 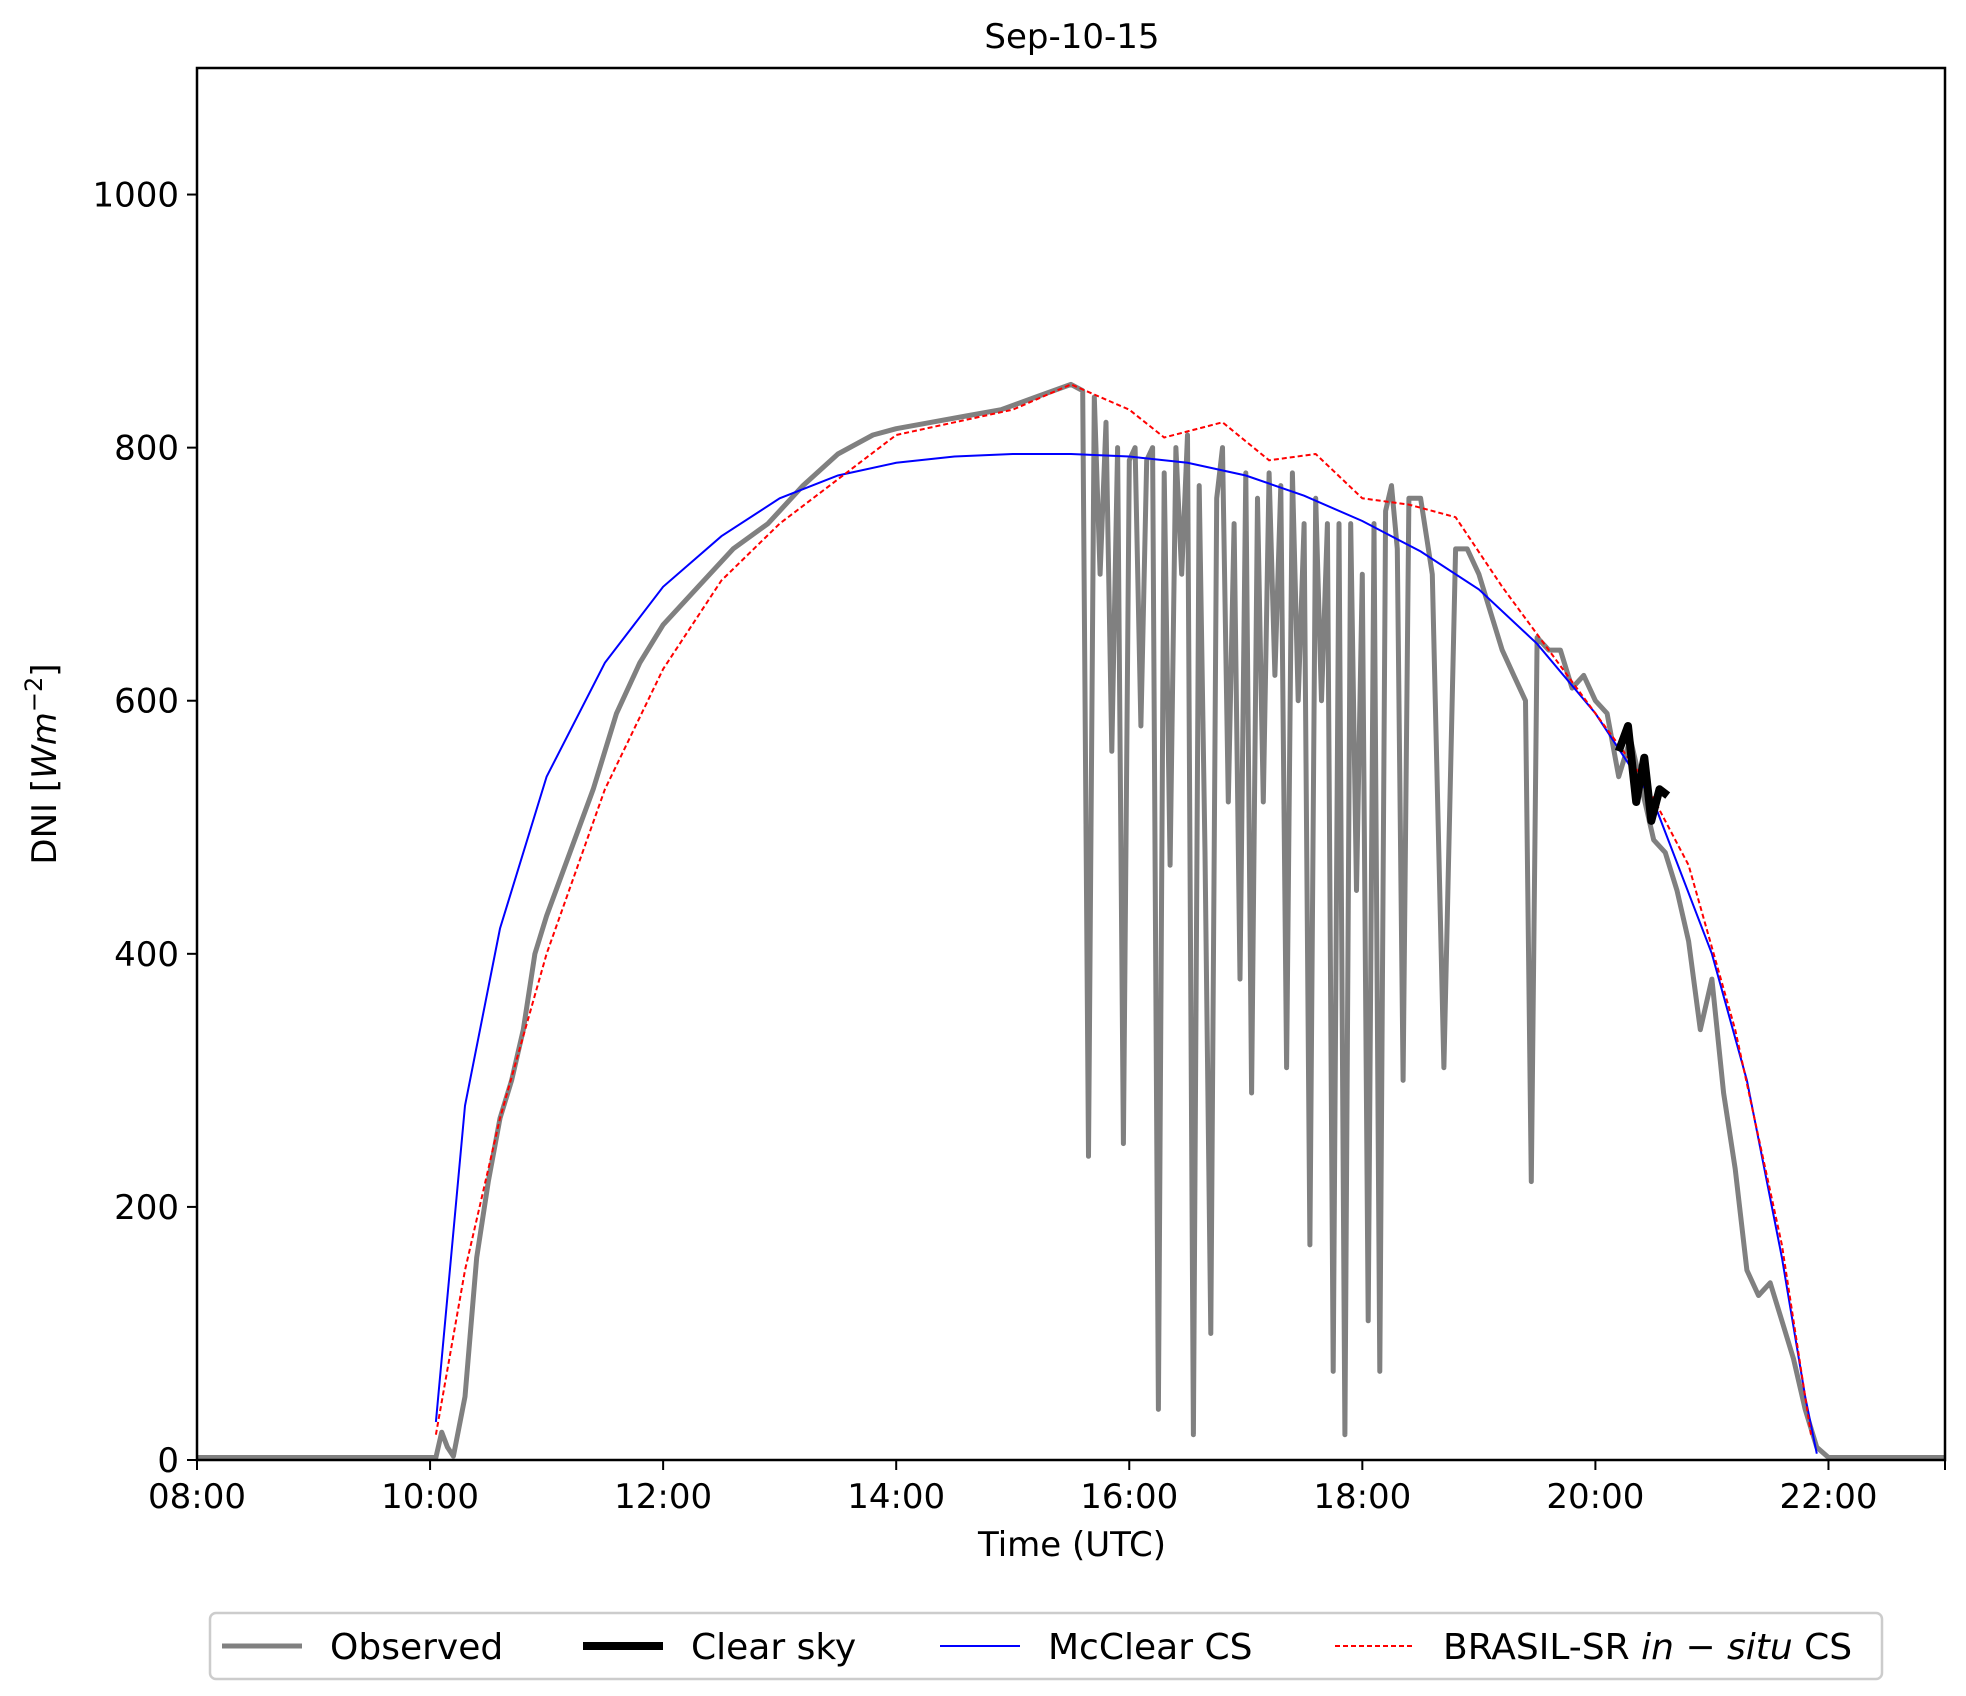 What do you see at coordinates (45, 669) in the screenshot?
I see `y-axis-label-close: ]` at bounding box center [45, 669].